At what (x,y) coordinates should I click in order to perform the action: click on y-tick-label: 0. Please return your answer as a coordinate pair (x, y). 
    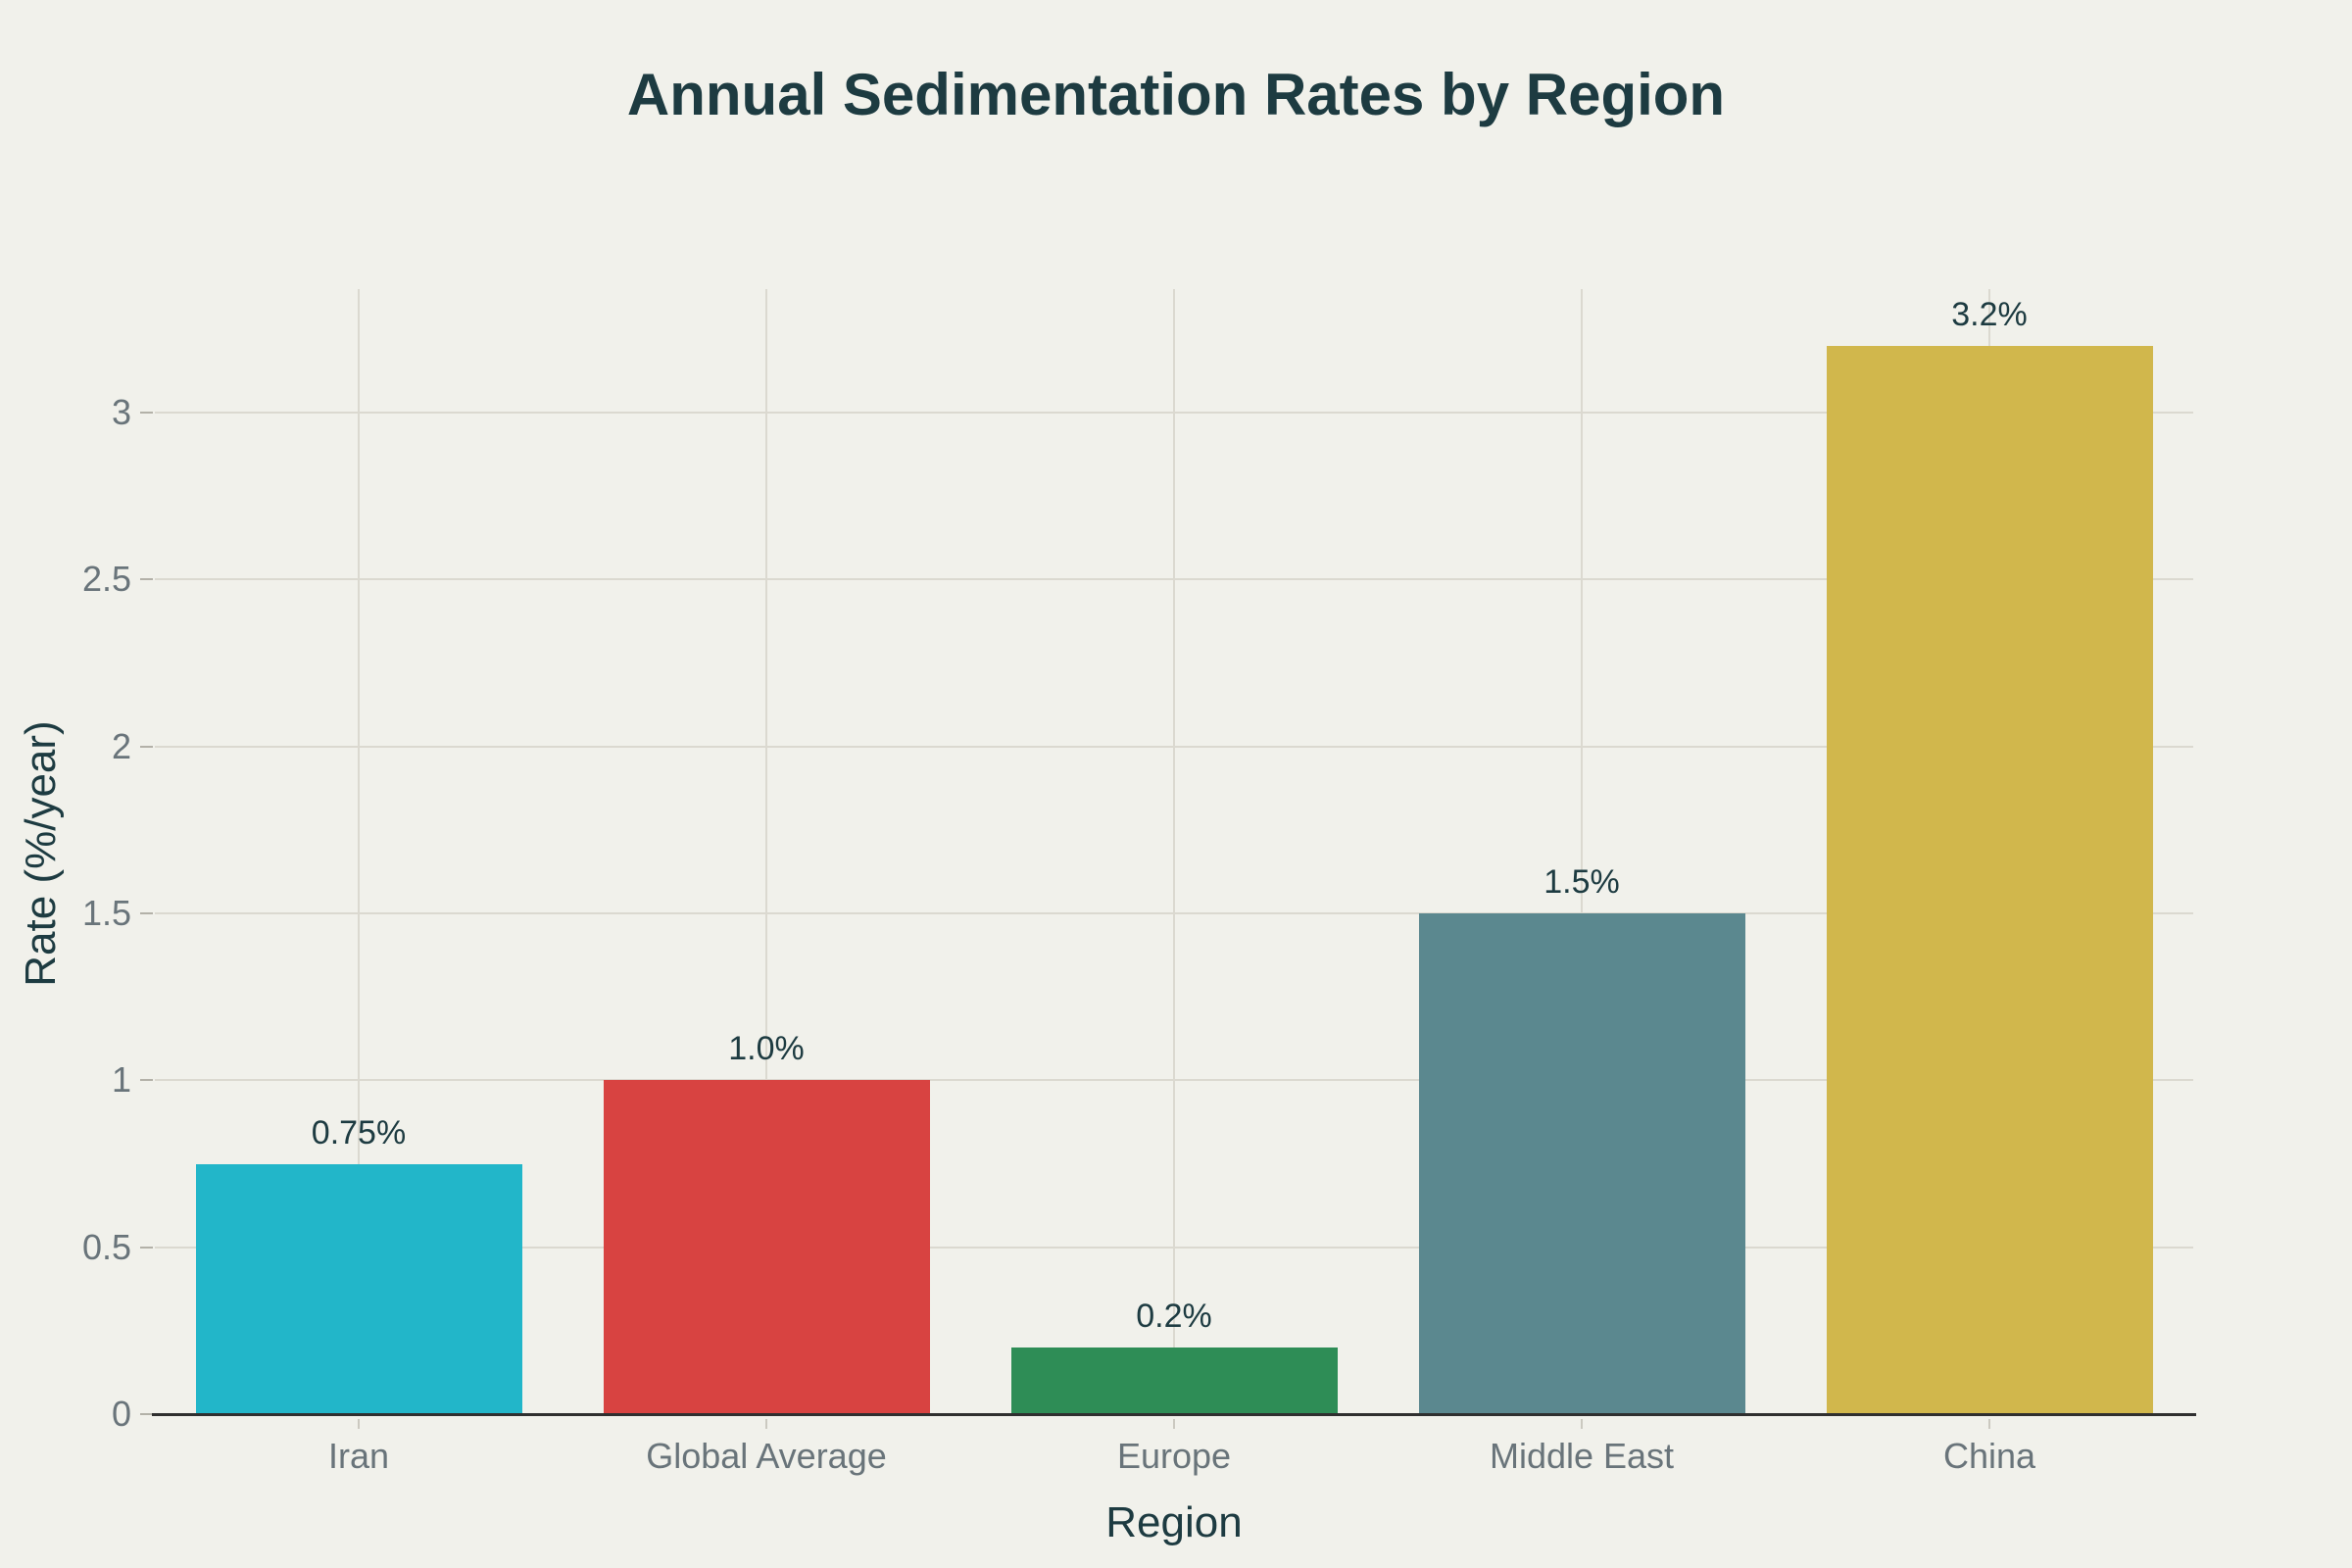
    Looking at the image, I should click on (121, 1414).